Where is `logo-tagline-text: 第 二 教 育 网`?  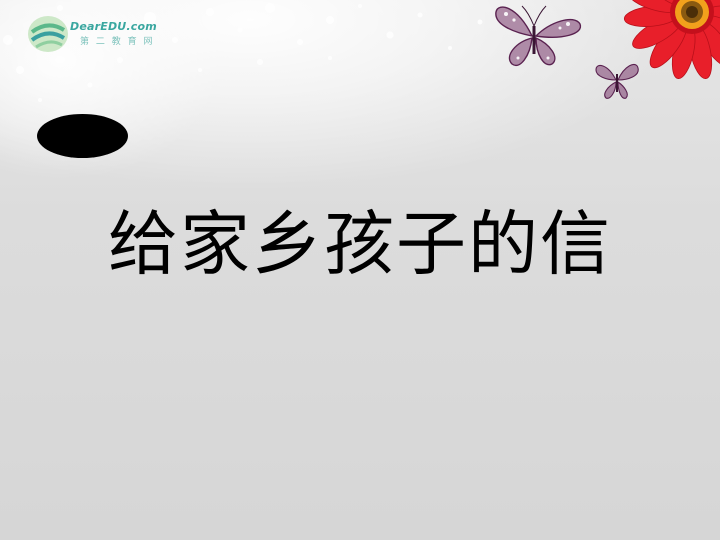 logo-tagline-text: 第 二 教 育 网 is located at coordinates (117, 42).